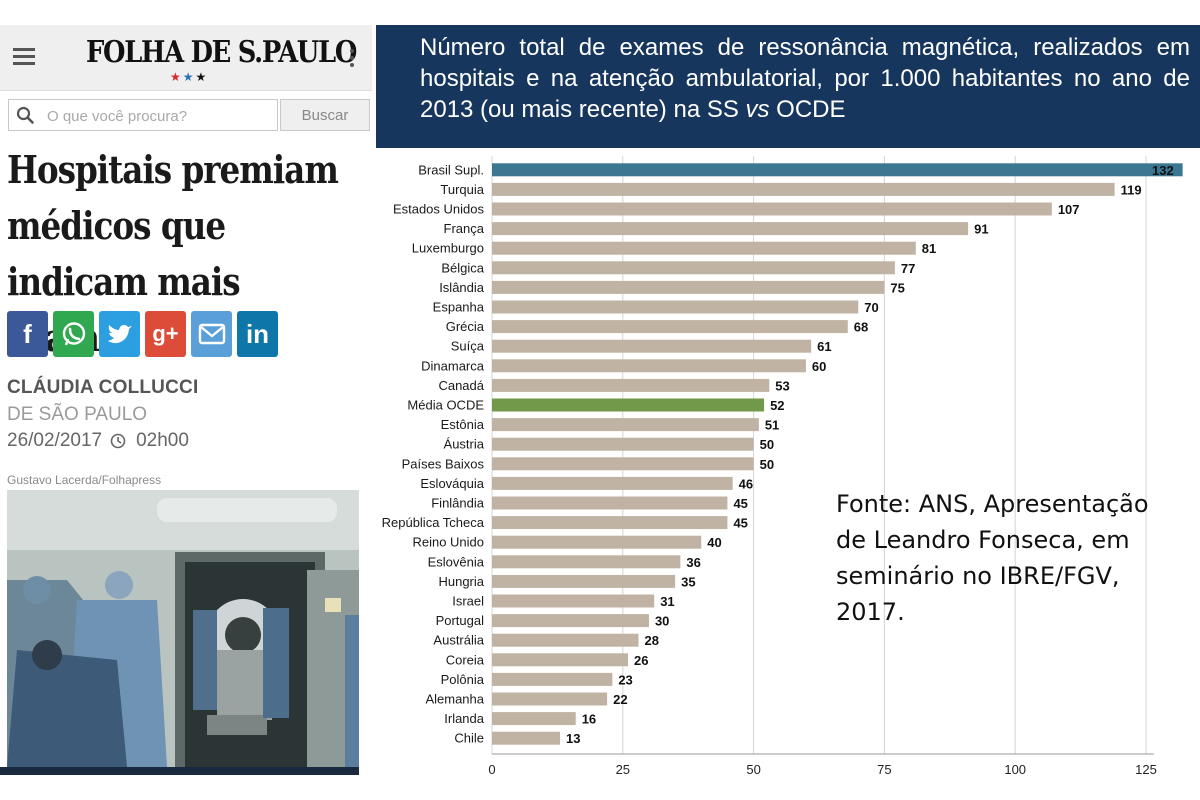  I want to click on category-label: Países Baixos, so click(443, 463).